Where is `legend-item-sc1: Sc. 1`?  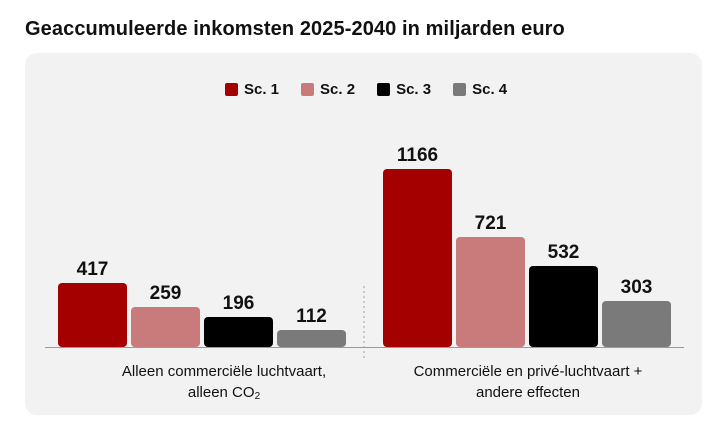 legend-item-sc1: Sc. 1 is located at coordinates (252, 89).